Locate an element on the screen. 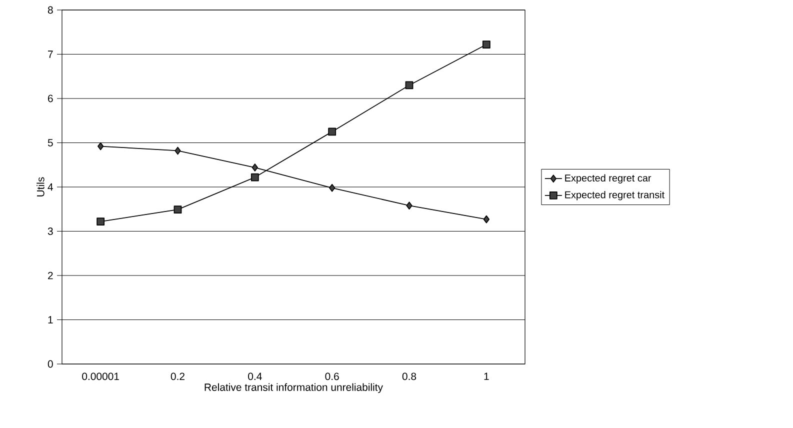 This screenshot has height=428, width=793. x-tick-label: 0.00001 is located at coordinates (100, 376).